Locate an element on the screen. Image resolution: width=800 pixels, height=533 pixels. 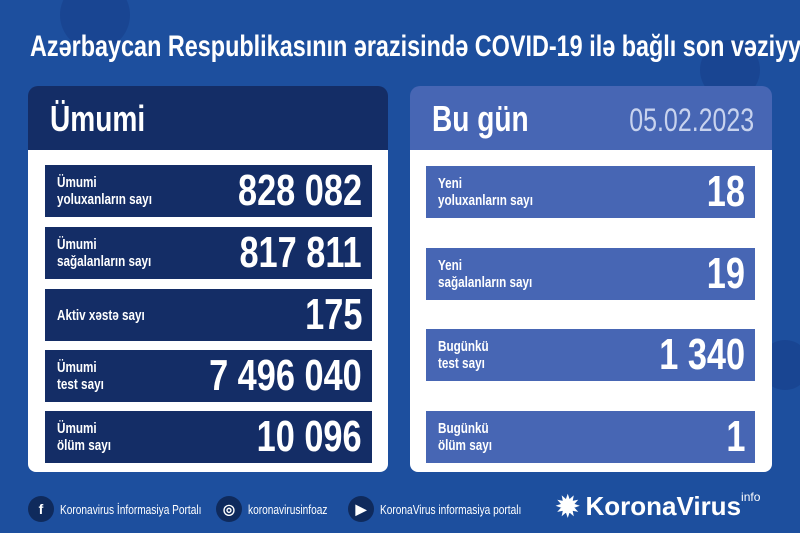
instagram-link: ◎ koronavirusinfoaz is located at coordinates (283, 509).